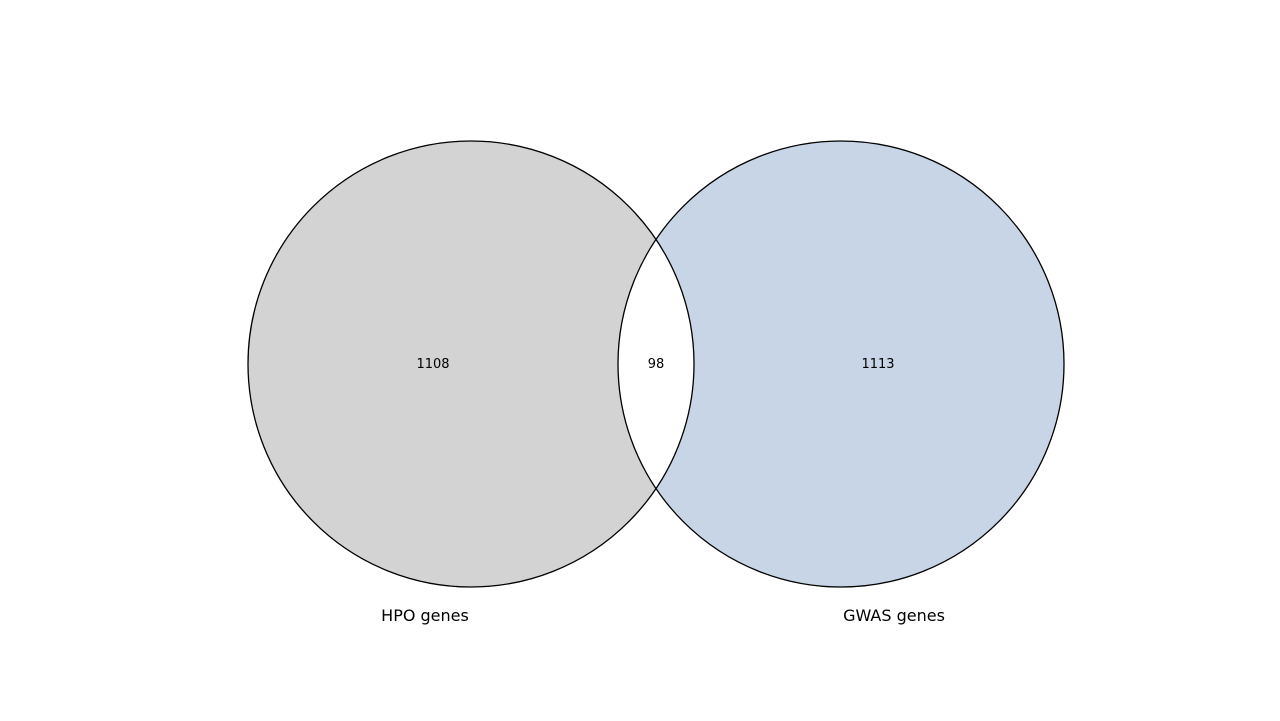  What do you see at coordinates (877, 364) in the screenshot?
I see `gwas-only-count: 1113` at bounding box center [877, 364].